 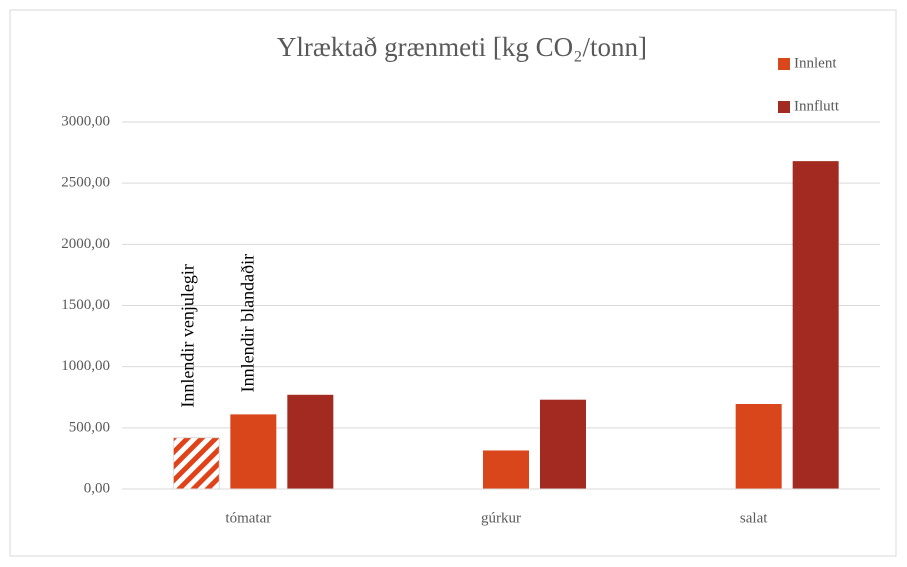 I want to click on y-tick-label: 3000,00, so click(x=85, y=121).